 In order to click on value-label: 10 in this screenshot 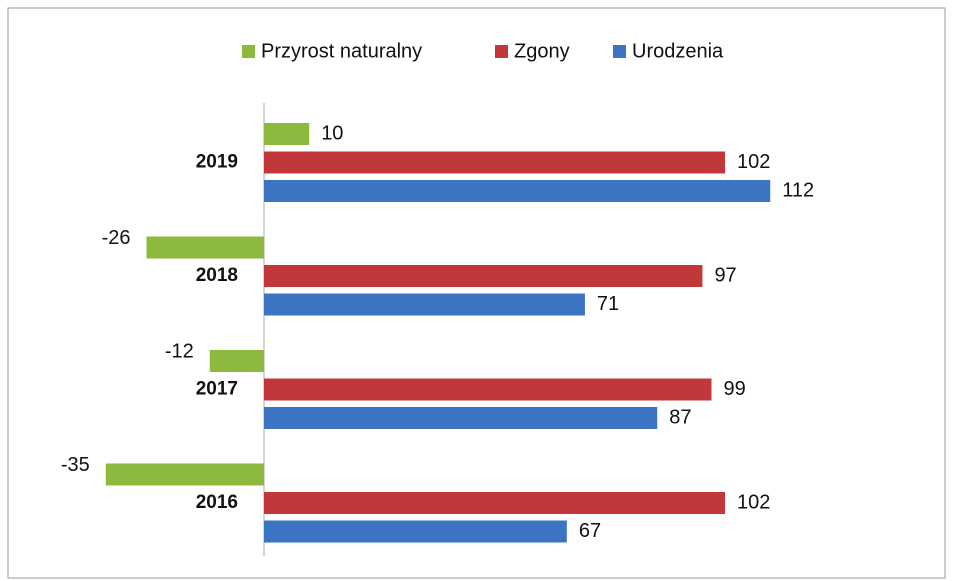, I will do `click(332, 133)`.